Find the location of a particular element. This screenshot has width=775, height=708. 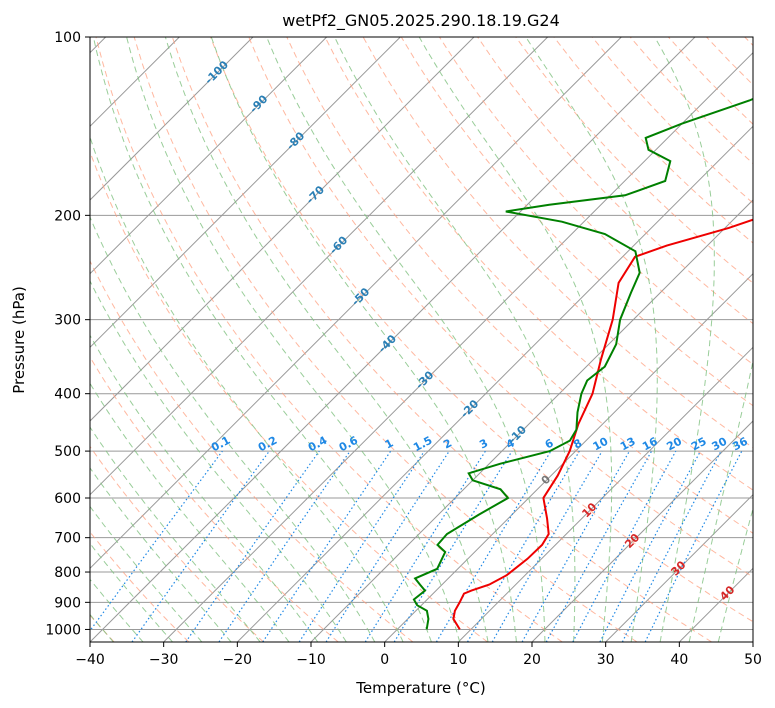

mixing-ratio-label: 25 is located at coordinates (699, 444).